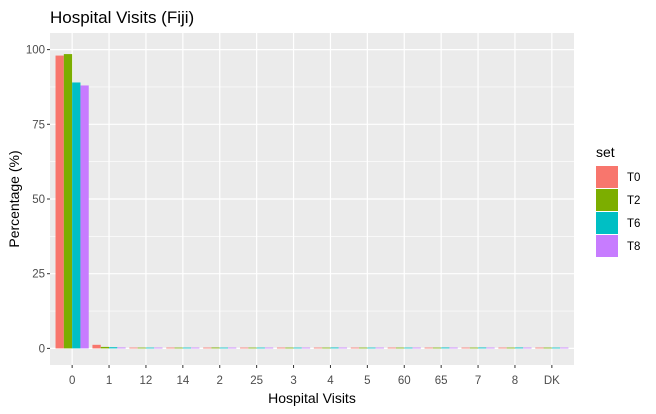 Image resolution: width=656 pixels, height=414 pixels. I want to click on bar-T8-DK, so click(564, 348).